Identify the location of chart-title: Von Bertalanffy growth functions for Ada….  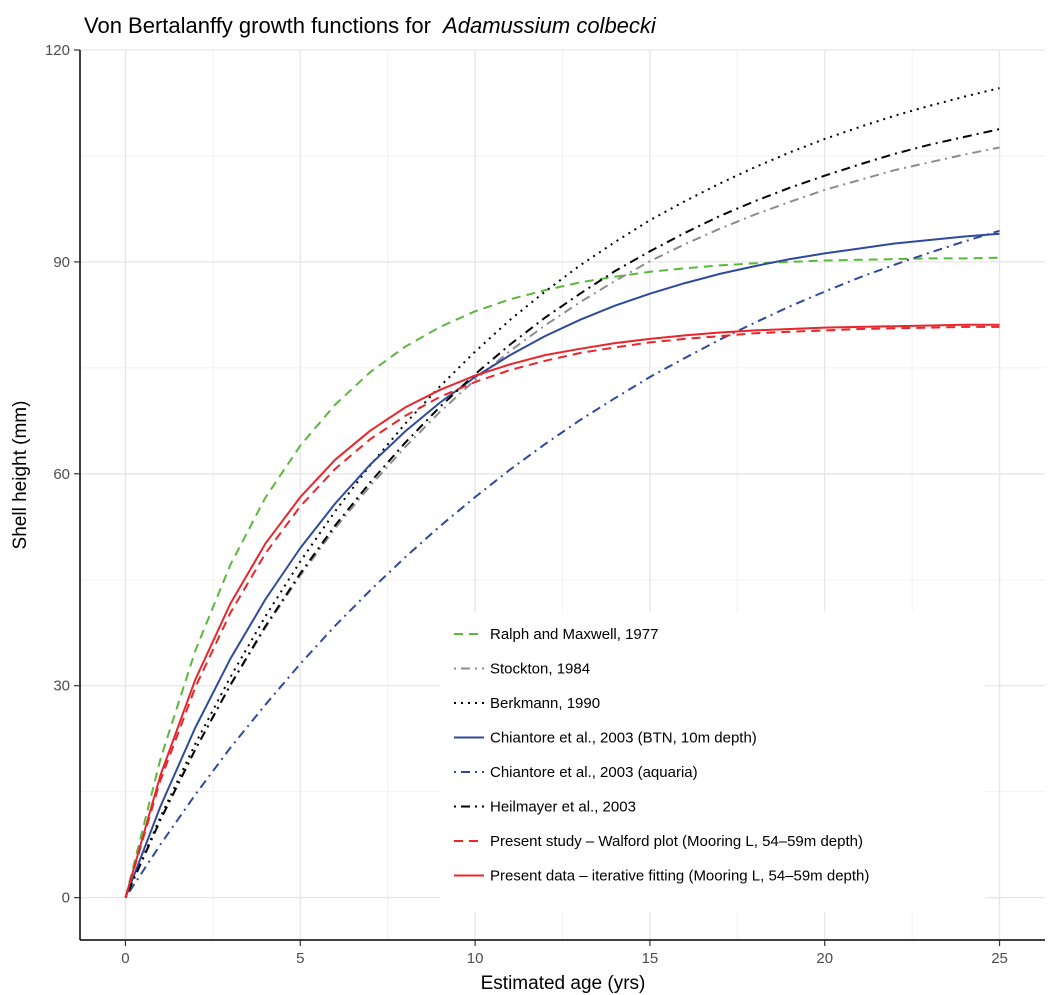
(370, 25).